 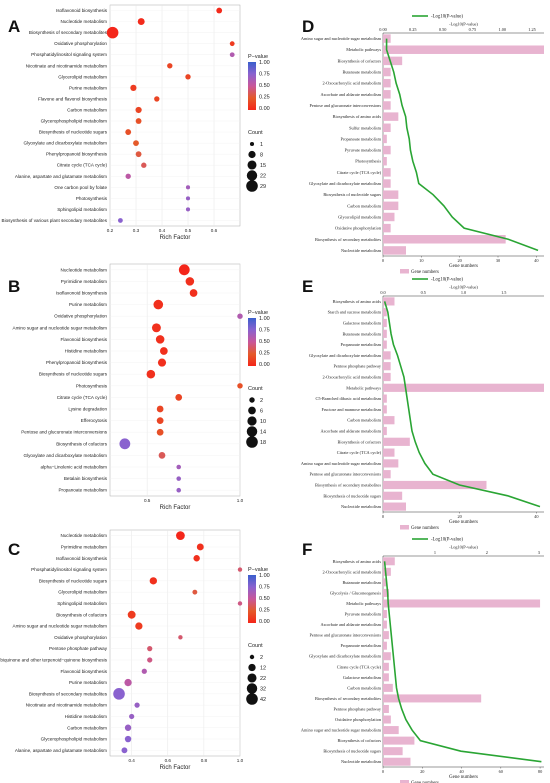 I want to click on y-tick-label: Citrate cycle (TCA cycle), so click(x=82, y=397).